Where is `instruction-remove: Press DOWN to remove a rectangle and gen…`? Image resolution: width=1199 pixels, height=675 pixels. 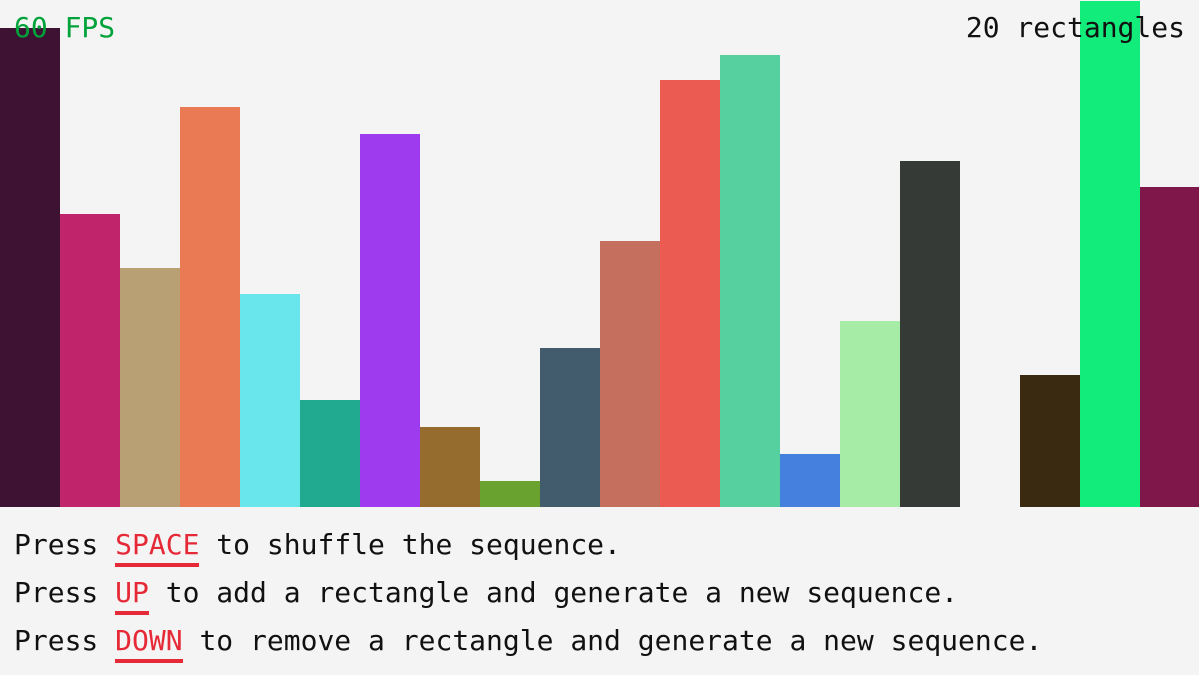
instruction-remove: Press DOWN to remove a rectangle and gen… is located at coordinates (528, 641).